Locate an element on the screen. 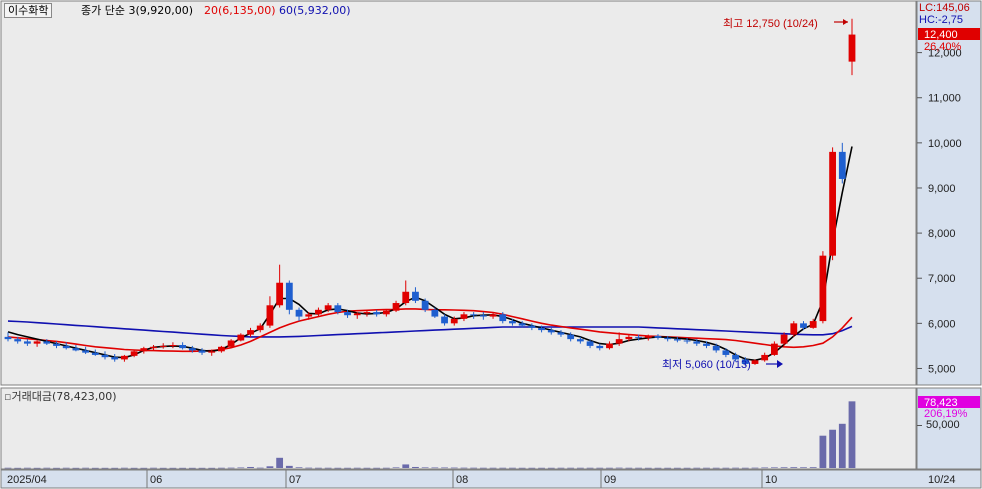 The width and height of the screenshot is (982, 489). xtick-label: 10/24 is located at coordinates (942, 480).